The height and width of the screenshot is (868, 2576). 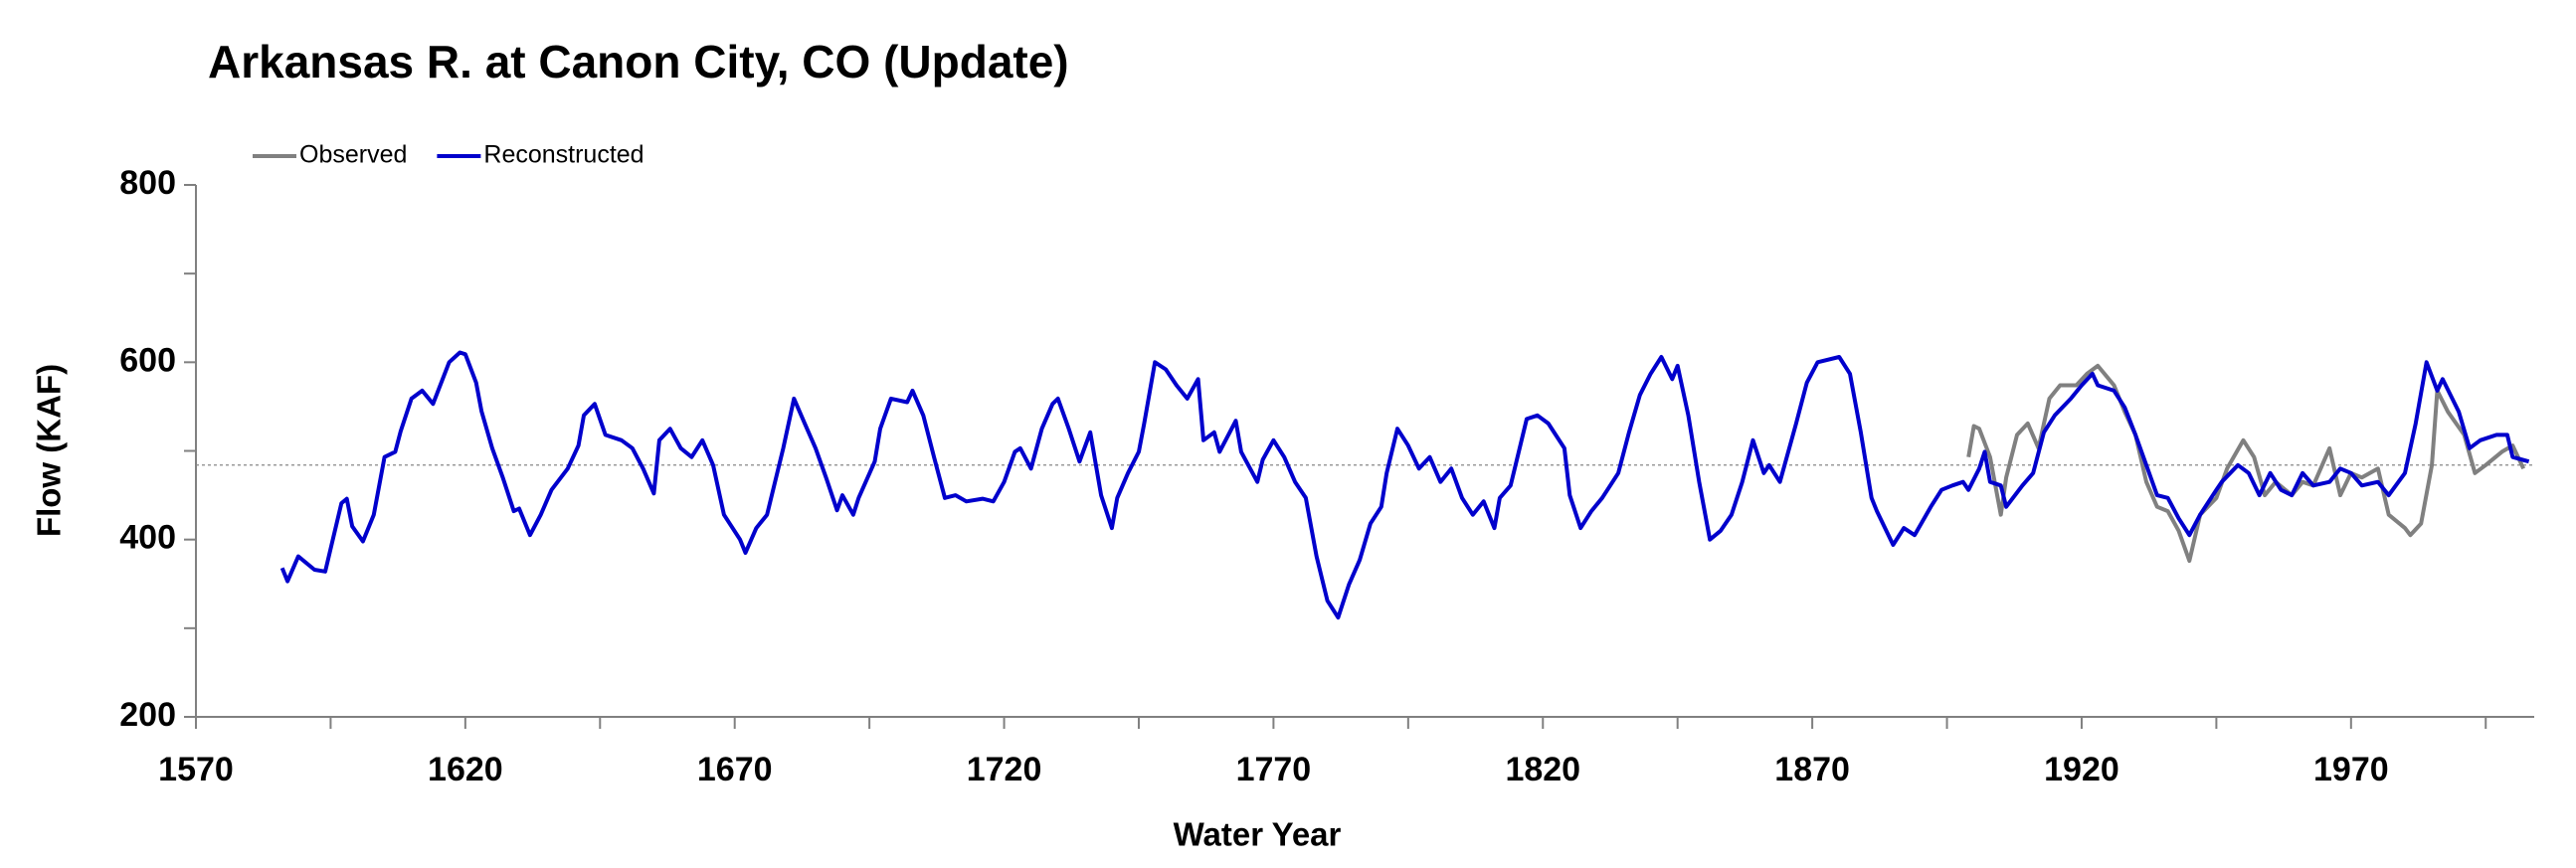 What do you see at coordinates (353, 155) in the screenshot?
I see `legend-label: Observed` at bounding box center [353, 155].